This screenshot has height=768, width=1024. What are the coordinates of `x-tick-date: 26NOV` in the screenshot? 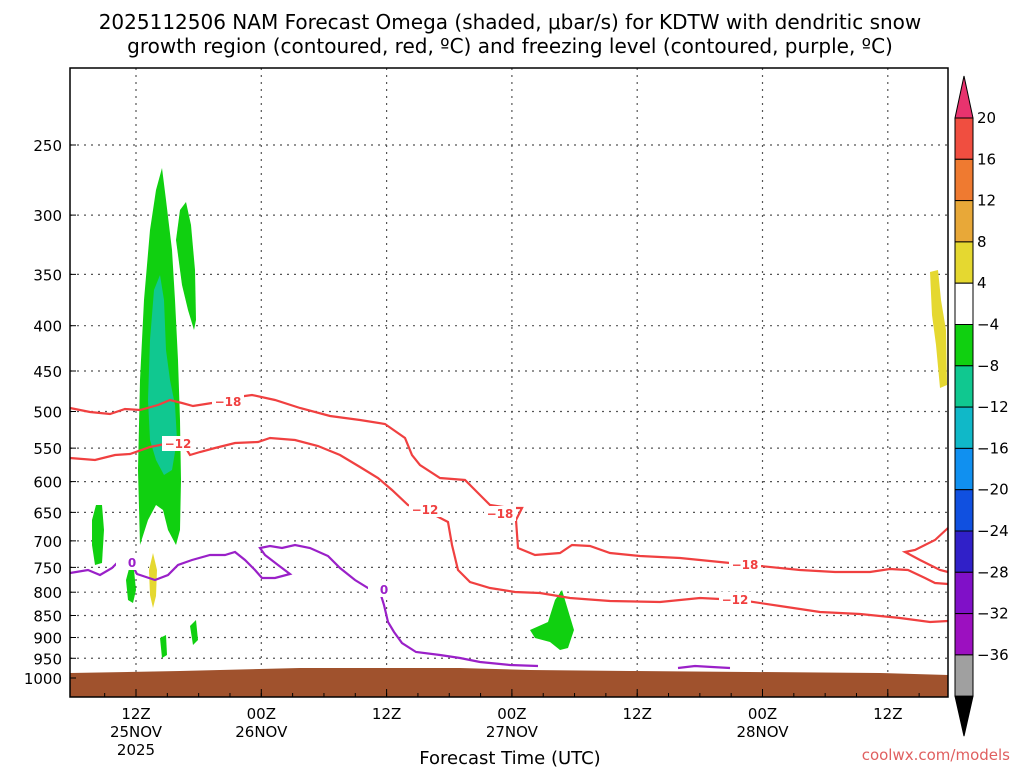 It's located at (261, 732).